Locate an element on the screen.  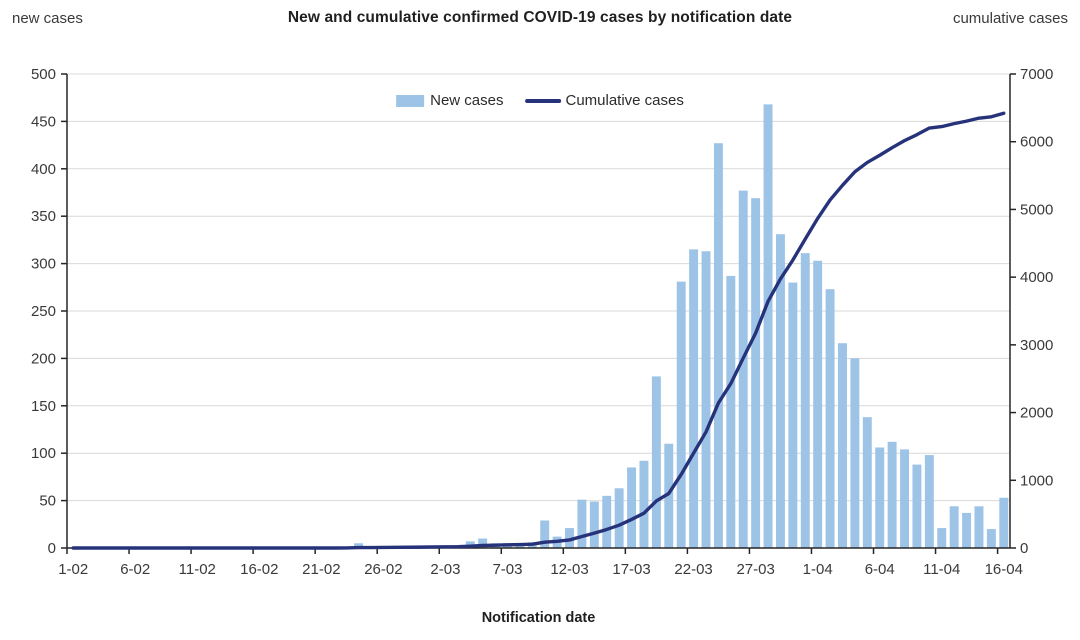
x-axis-title: Notification date is located at coordinates (538, 618).